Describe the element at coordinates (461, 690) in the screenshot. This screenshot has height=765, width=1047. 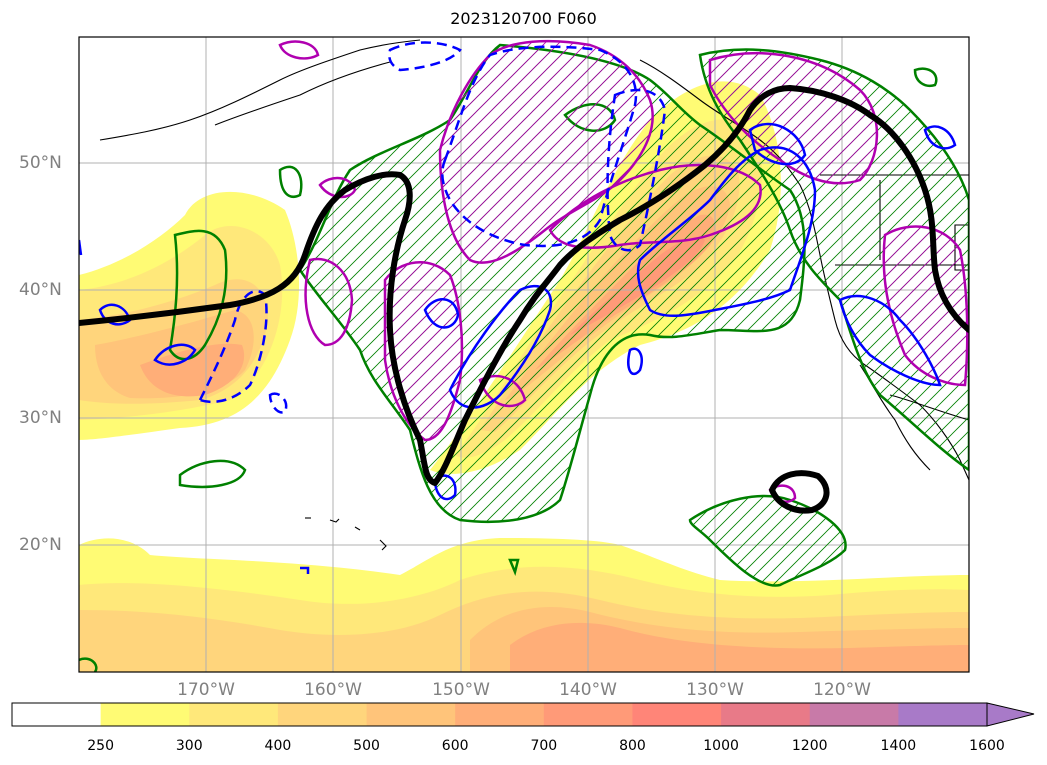
I see `lon-label-150w: 150°W` at that location.